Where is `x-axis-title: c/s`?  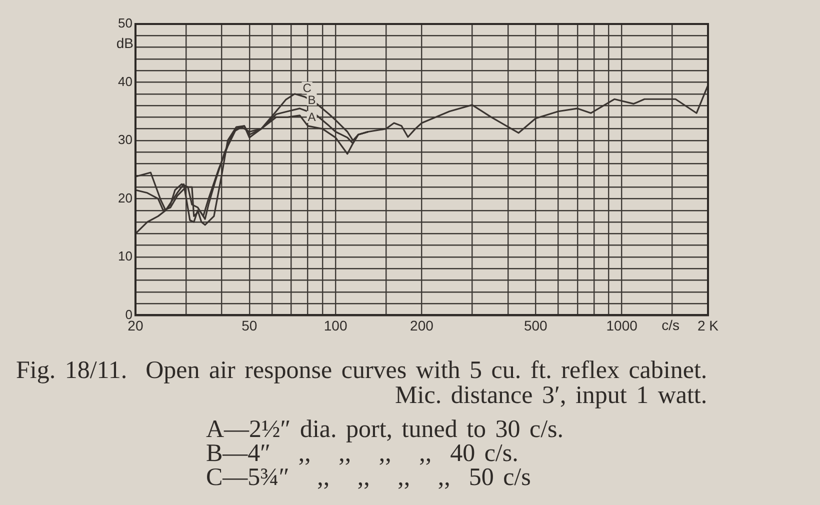
x-axis-title: c/s is located at coordinates (671, 325).